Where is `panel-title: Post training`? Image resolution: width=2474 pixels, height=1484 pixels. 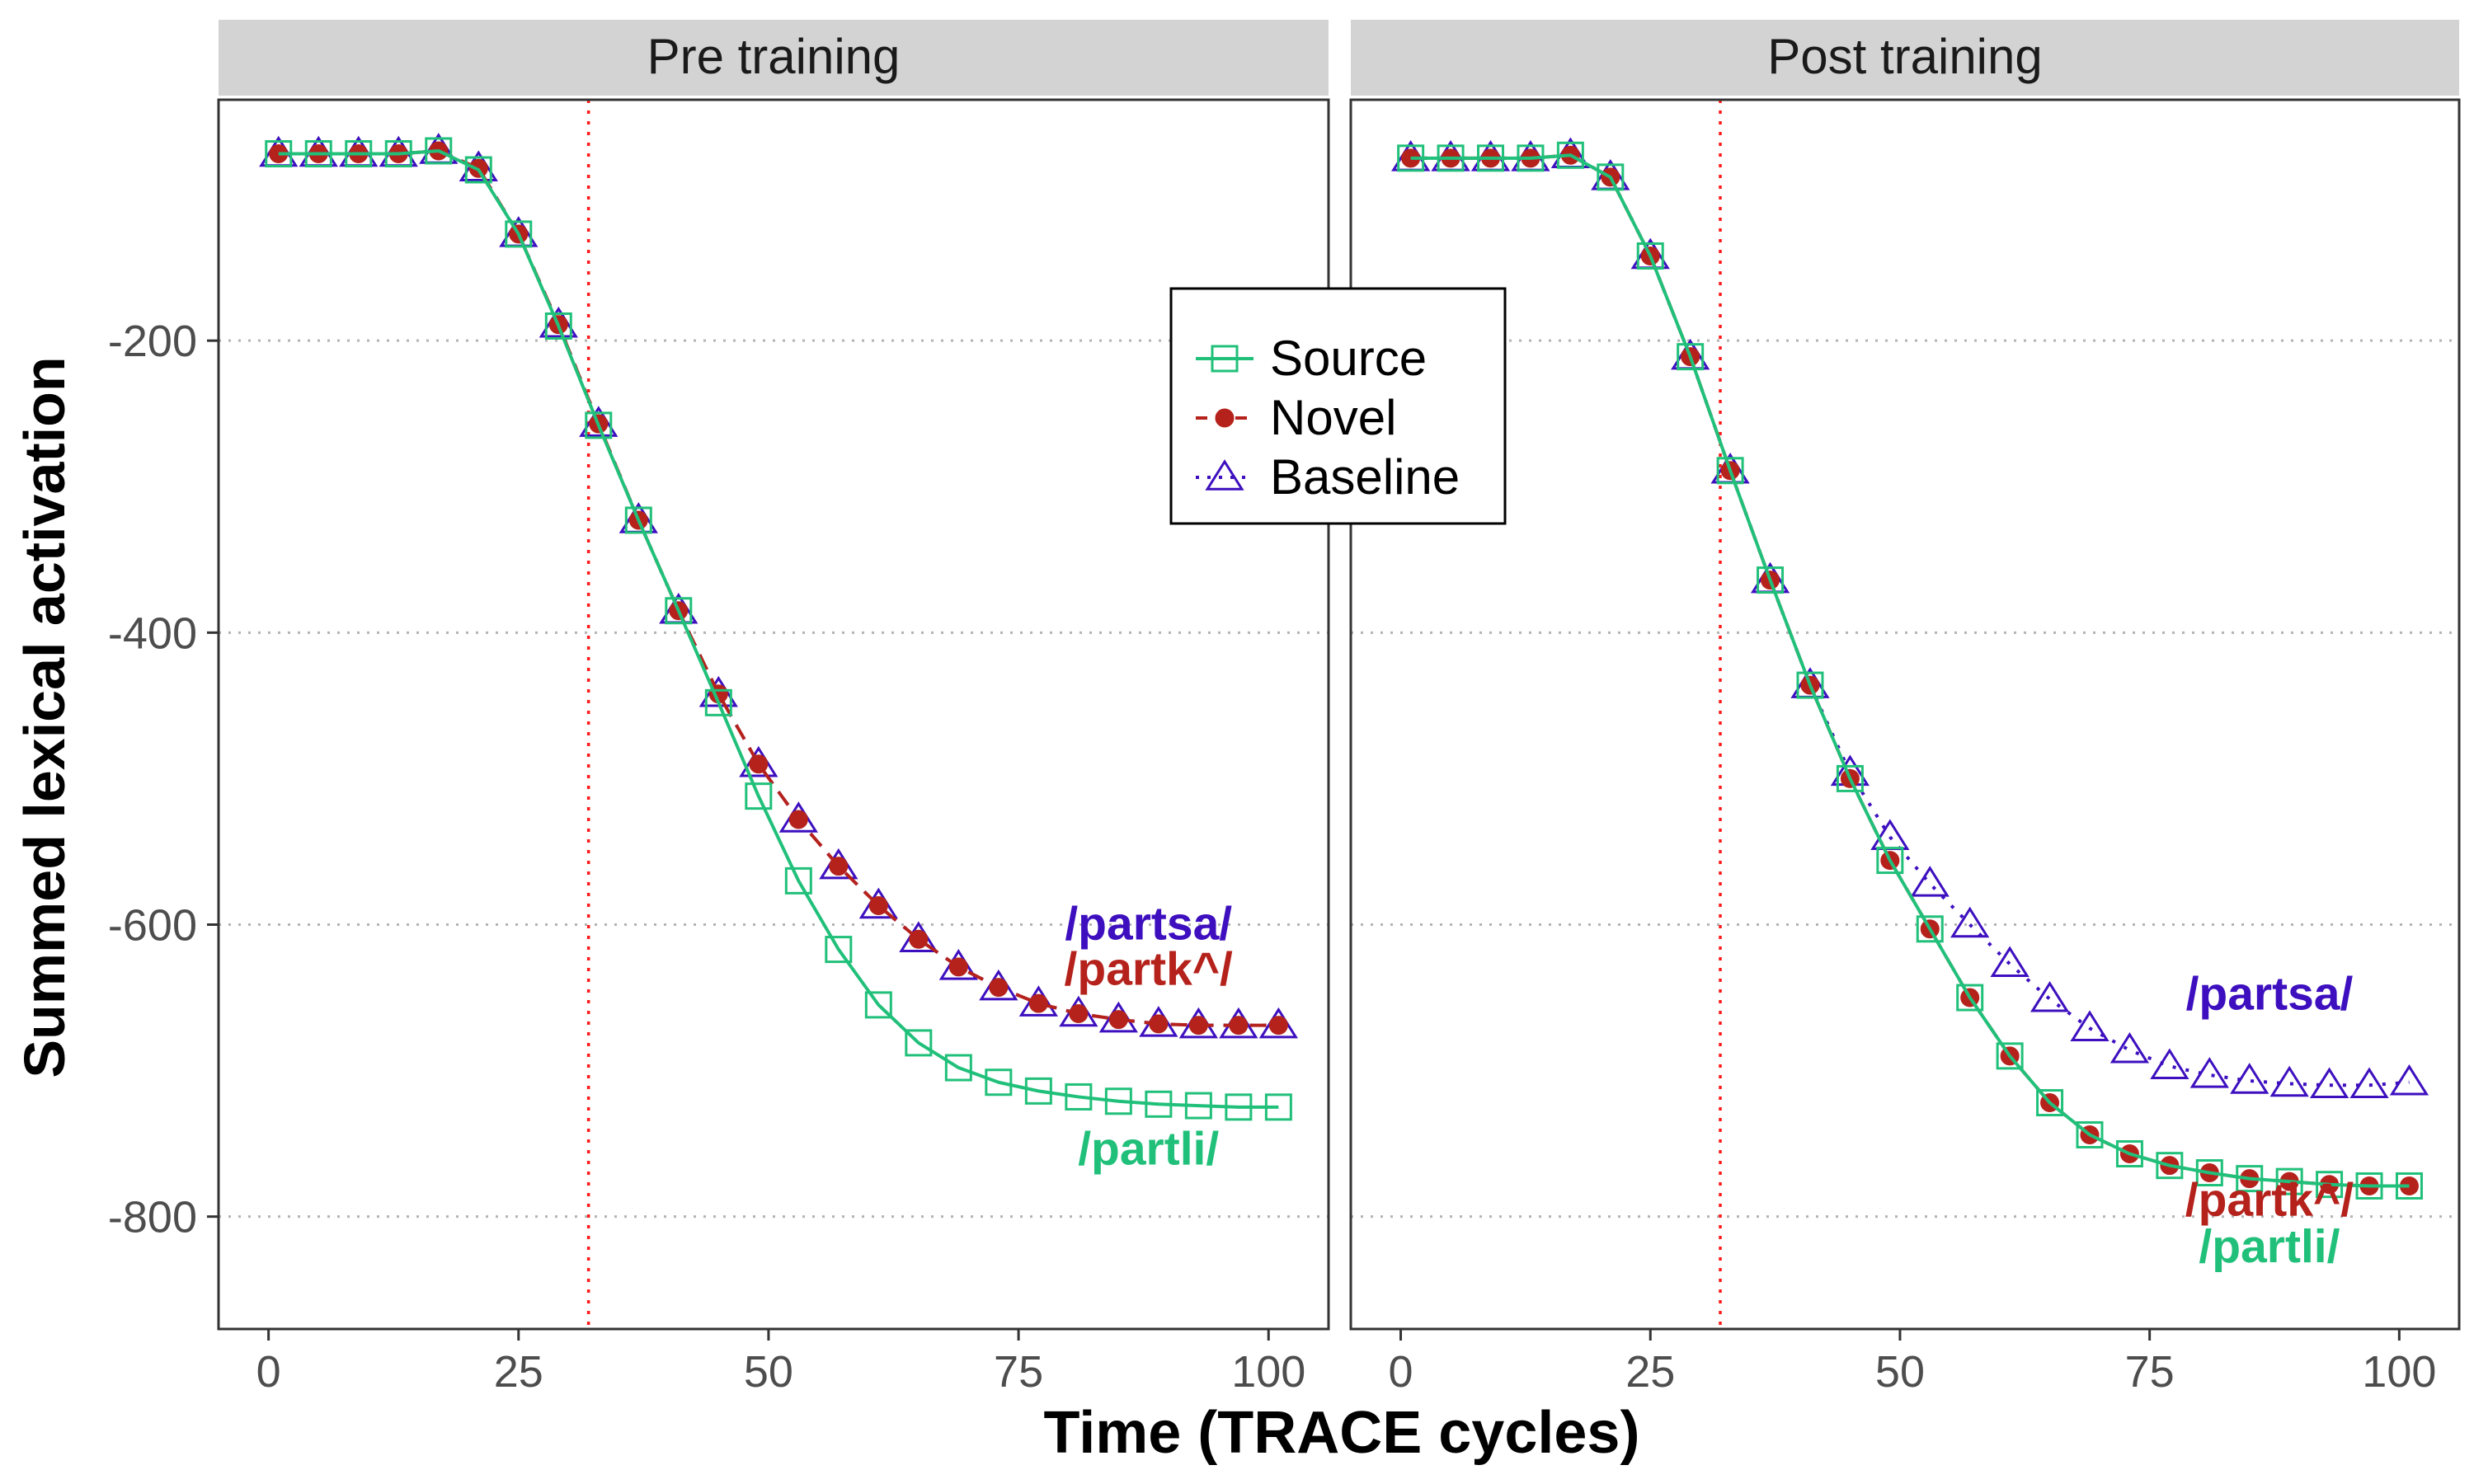
panel-title: Post training is located at coordinates (1905, 56).